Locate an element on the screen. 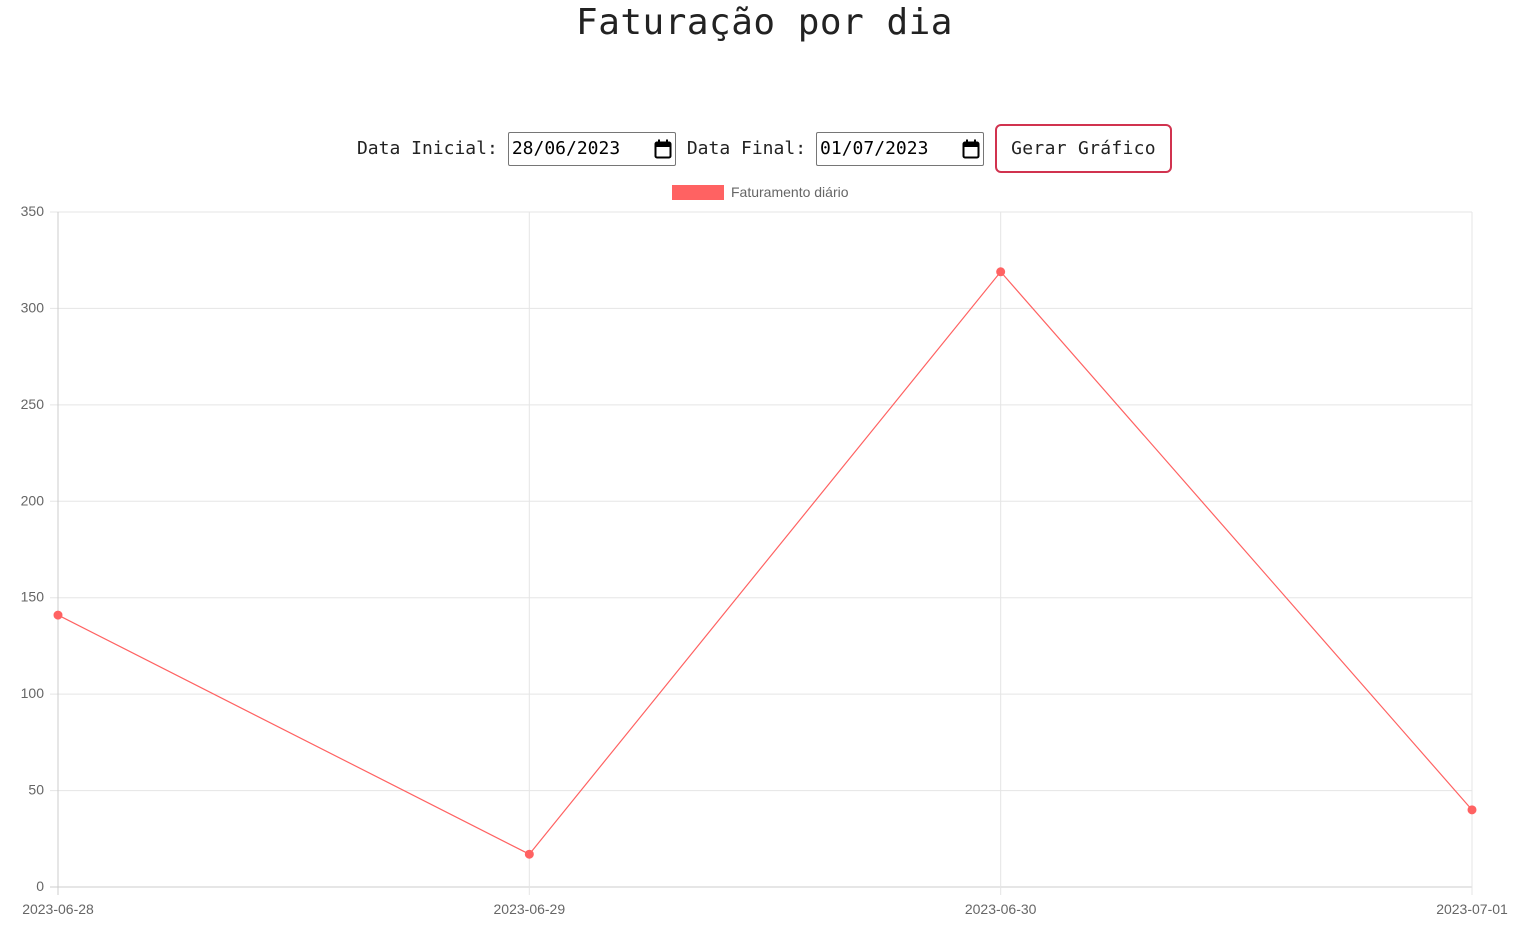 This screenshot has width=1533, height=937. generate-chart-button: Gerar Gráfico is located at coordinates (1083, 148).